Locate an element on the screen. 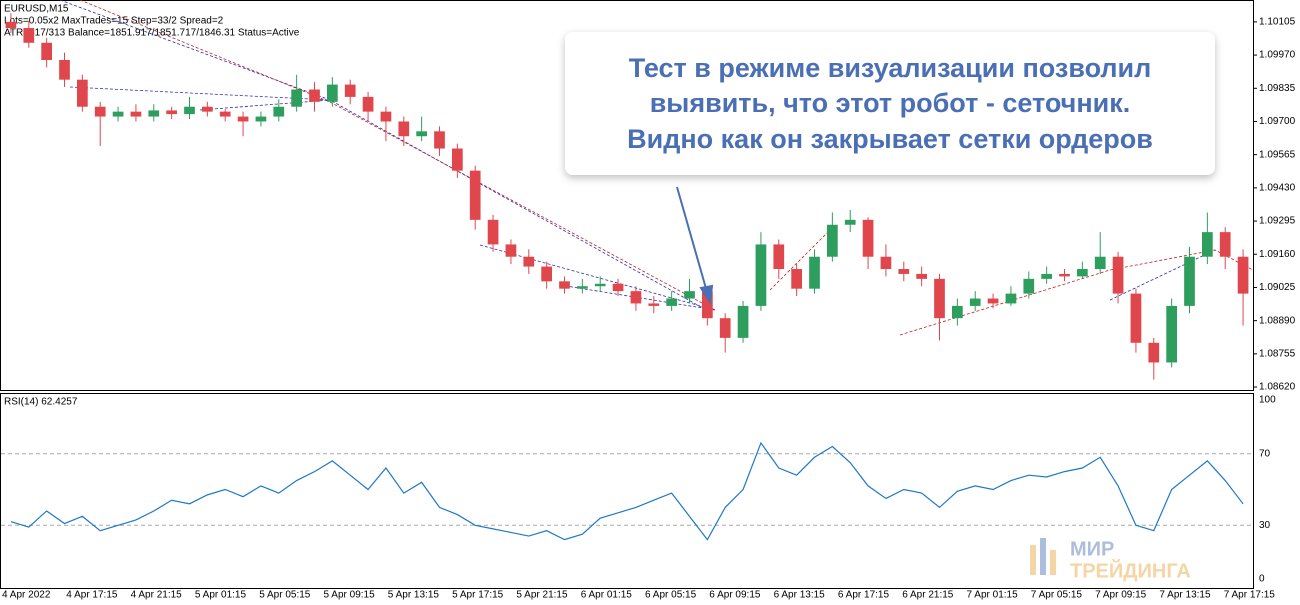 This screenshot has width=1300, height=605. y-tick-label: 30 is located at coordinates (1265, 525).